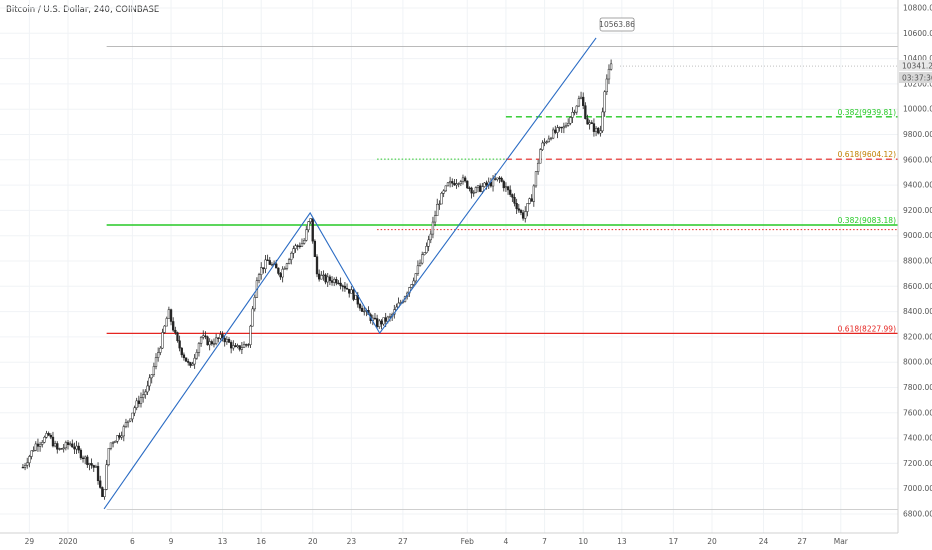 This screenshot has height=550, width=932. I want to click on x-tick-label: 17, so click(674, 541).